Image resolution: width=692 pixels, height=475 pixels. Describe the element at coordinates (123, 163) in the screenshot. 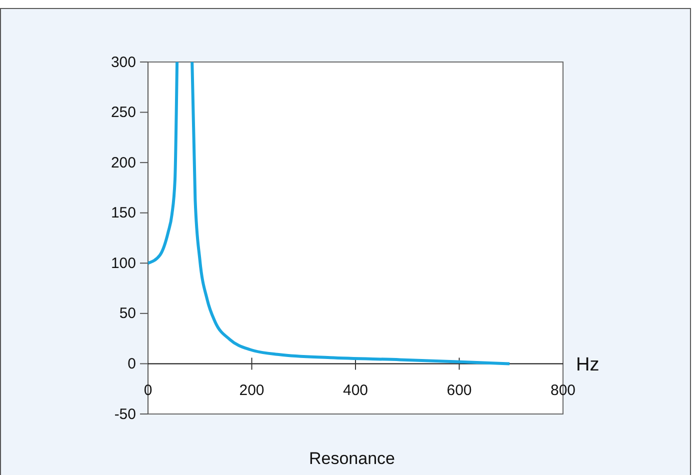

I see `y-tick-label: 200` at that location.